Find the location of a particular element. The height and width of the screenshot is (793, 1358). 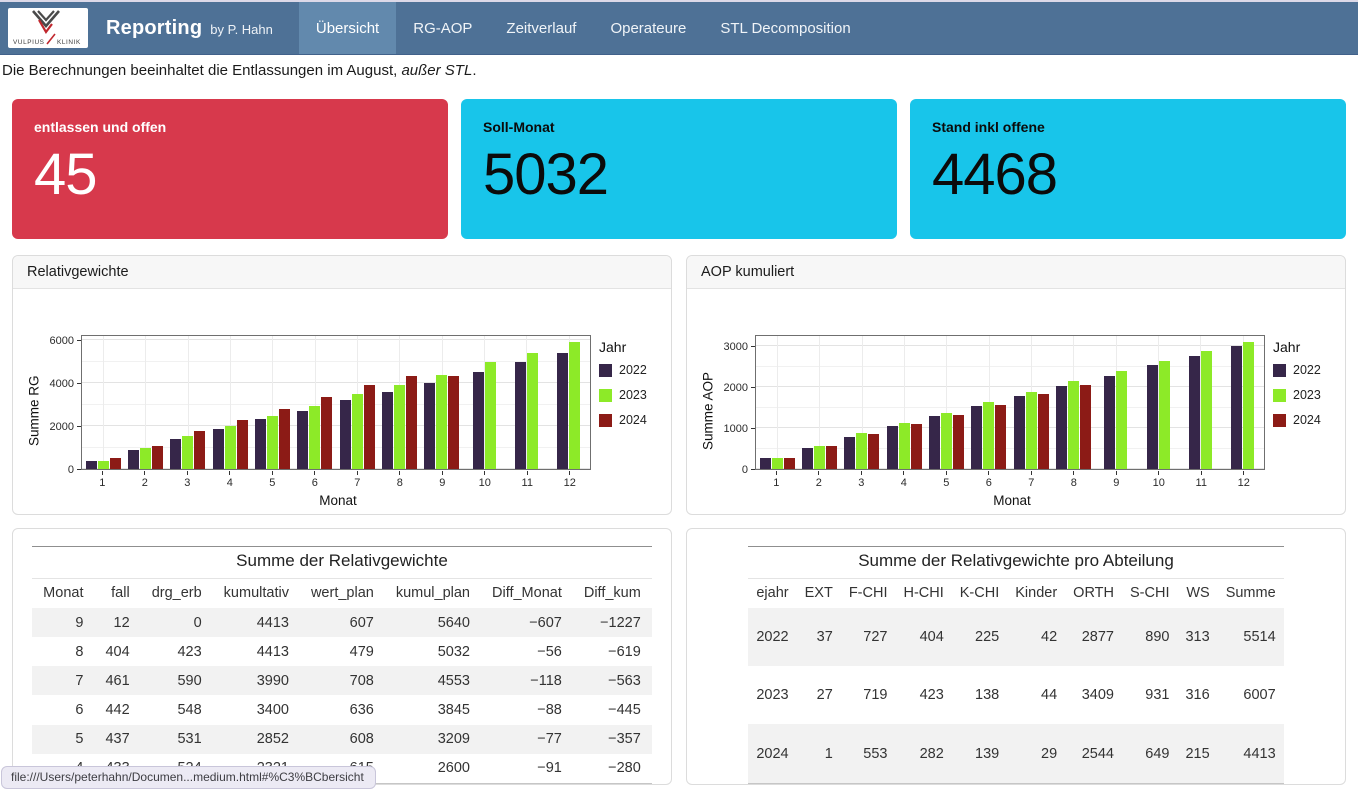

chart-legend: Jahr 2022 2023 2024 is located at coordinates (1301, 404).